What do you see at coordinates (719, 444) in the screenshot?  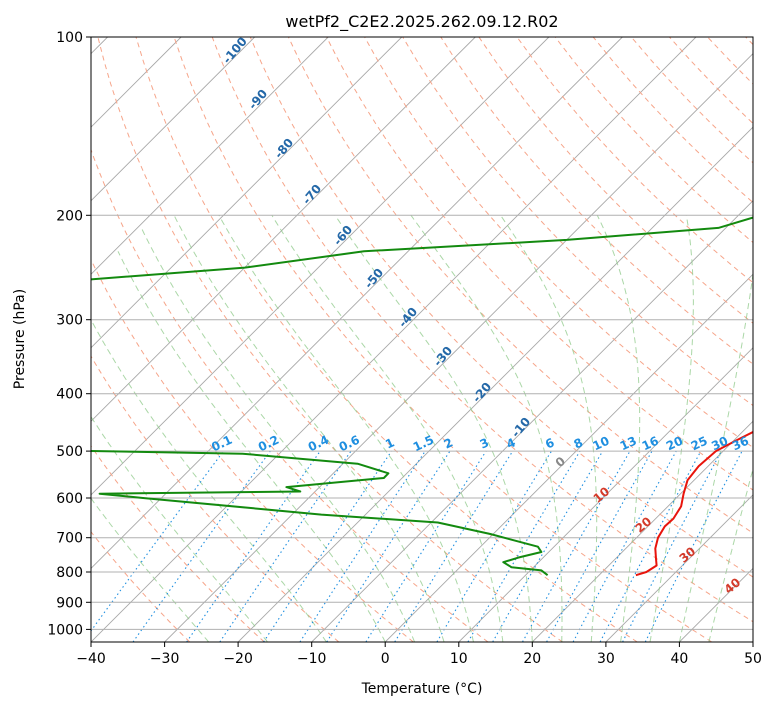 I see `mixing-ratio-label: 30` at bounding box center [719, 444].